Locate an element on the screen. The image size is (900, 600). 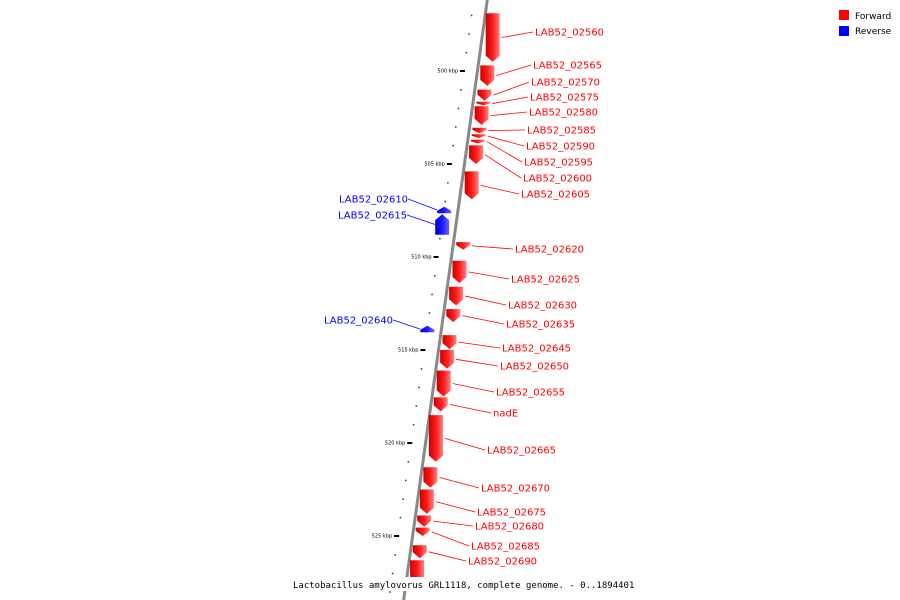
gene-label-lab52_02620: LAB52_02620 is located at coordinates (549, 250).